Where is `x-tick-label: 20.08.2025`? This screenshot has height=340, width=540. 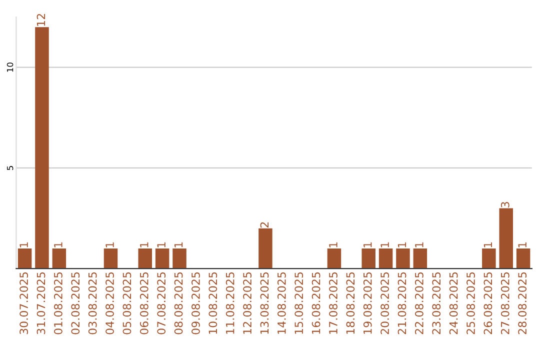
x-tick-label: 20.08.2025 is located at coordinates (385, 303).